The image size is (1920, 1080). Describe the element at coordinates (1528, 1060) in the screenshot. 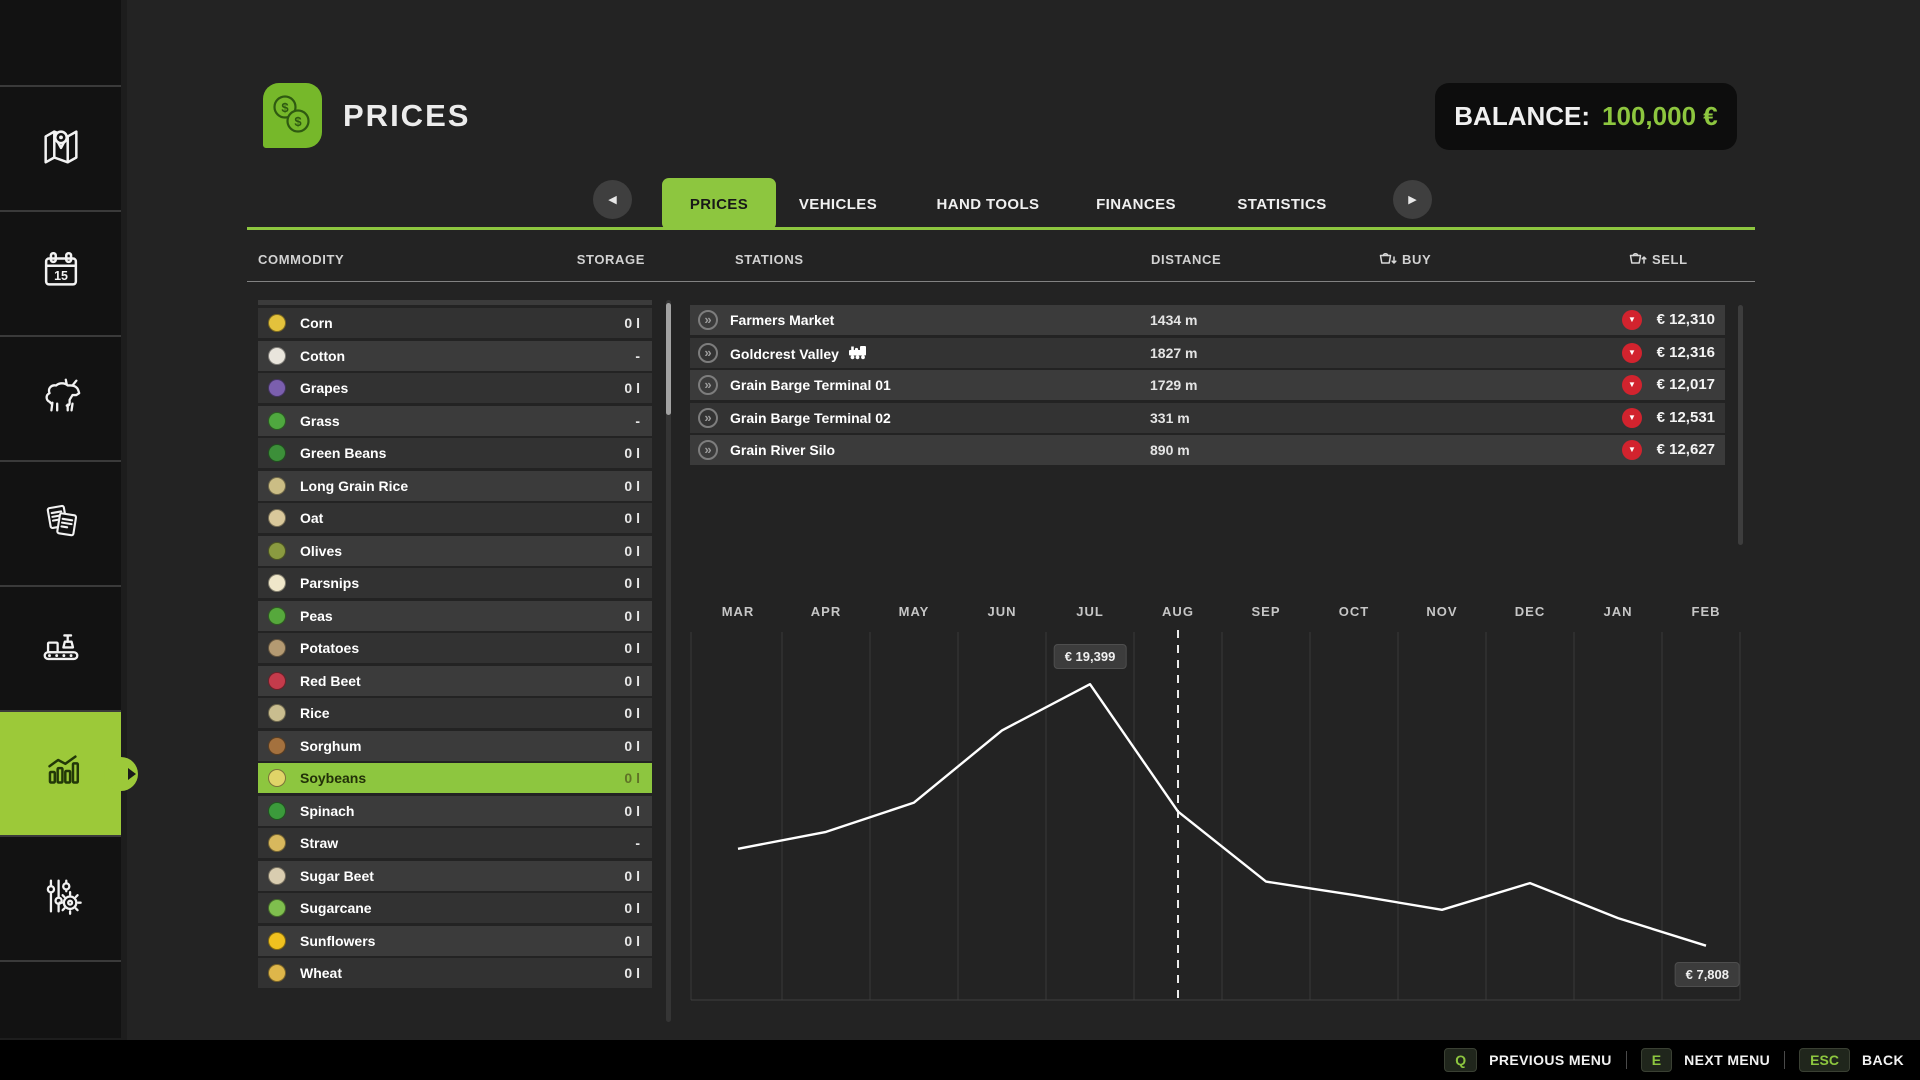

I see `key-hint-previous-menu: Q PREVIOUS MENU` at that location.